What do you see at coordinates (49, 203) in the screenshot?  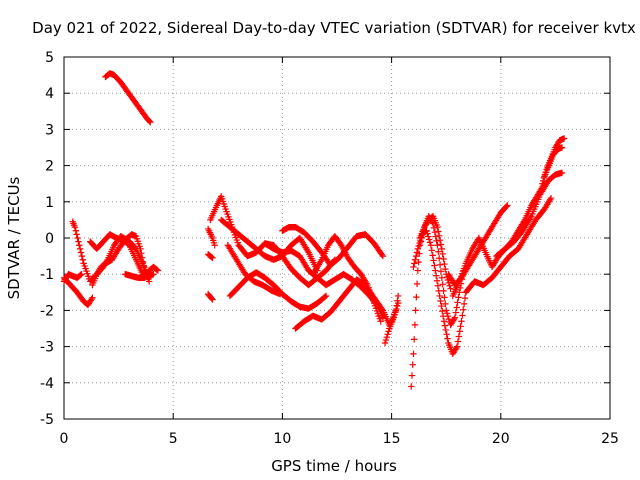 I see `y-tick-label: 1` at bounding box center [49, 203].